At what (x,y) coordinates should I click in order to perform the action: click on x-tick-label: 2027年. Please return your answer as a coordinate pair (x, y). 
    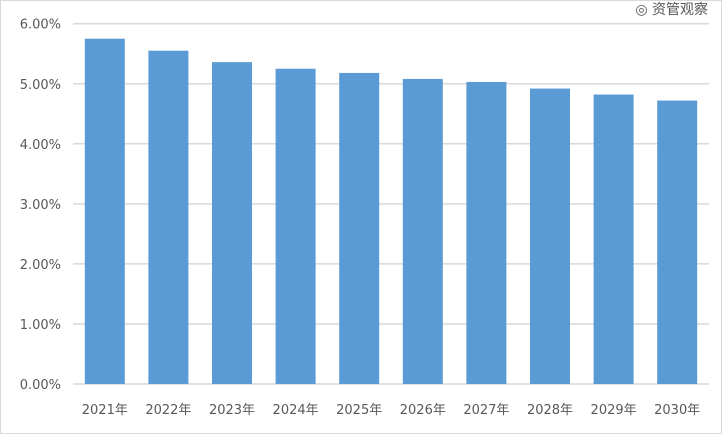
    Looking at the image, I should click on (486, 410).